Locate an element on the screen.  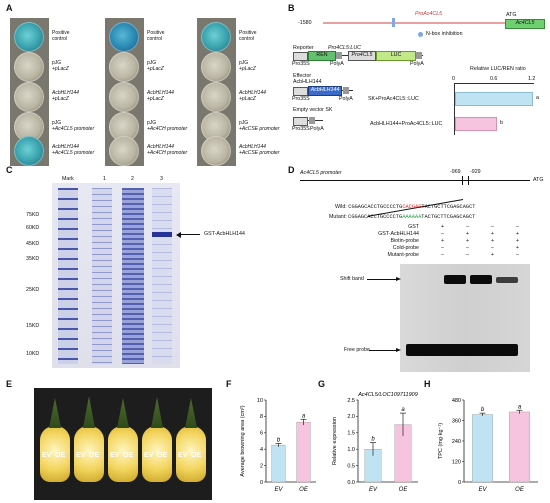
ratio-letter: b is located at coordinates (501, 123).